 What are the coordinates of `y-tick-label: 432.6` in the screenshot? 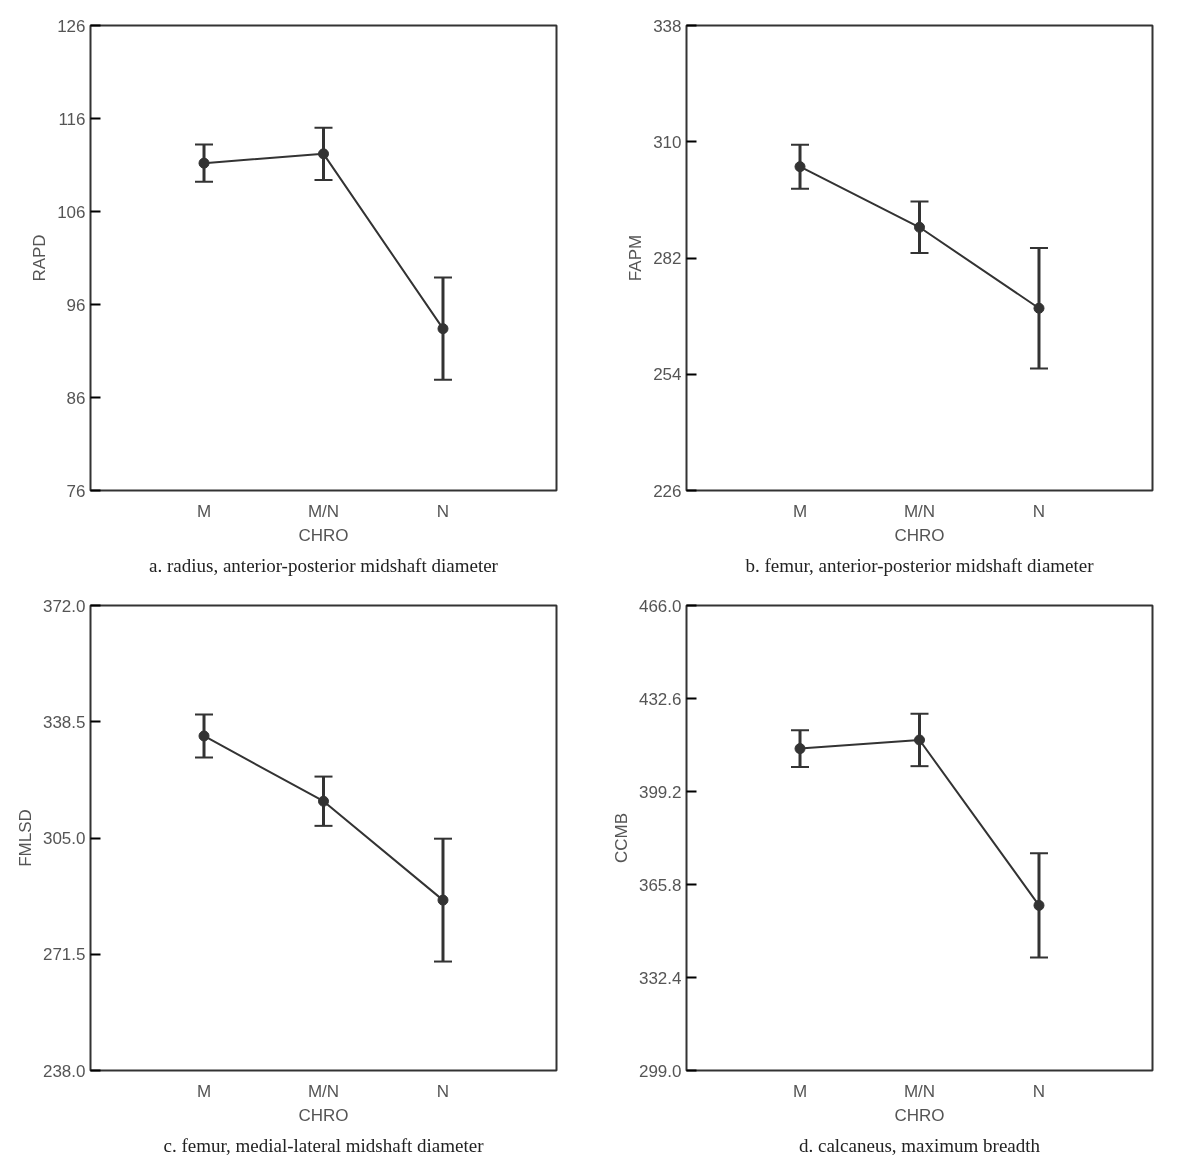 It's located at (660, 699).